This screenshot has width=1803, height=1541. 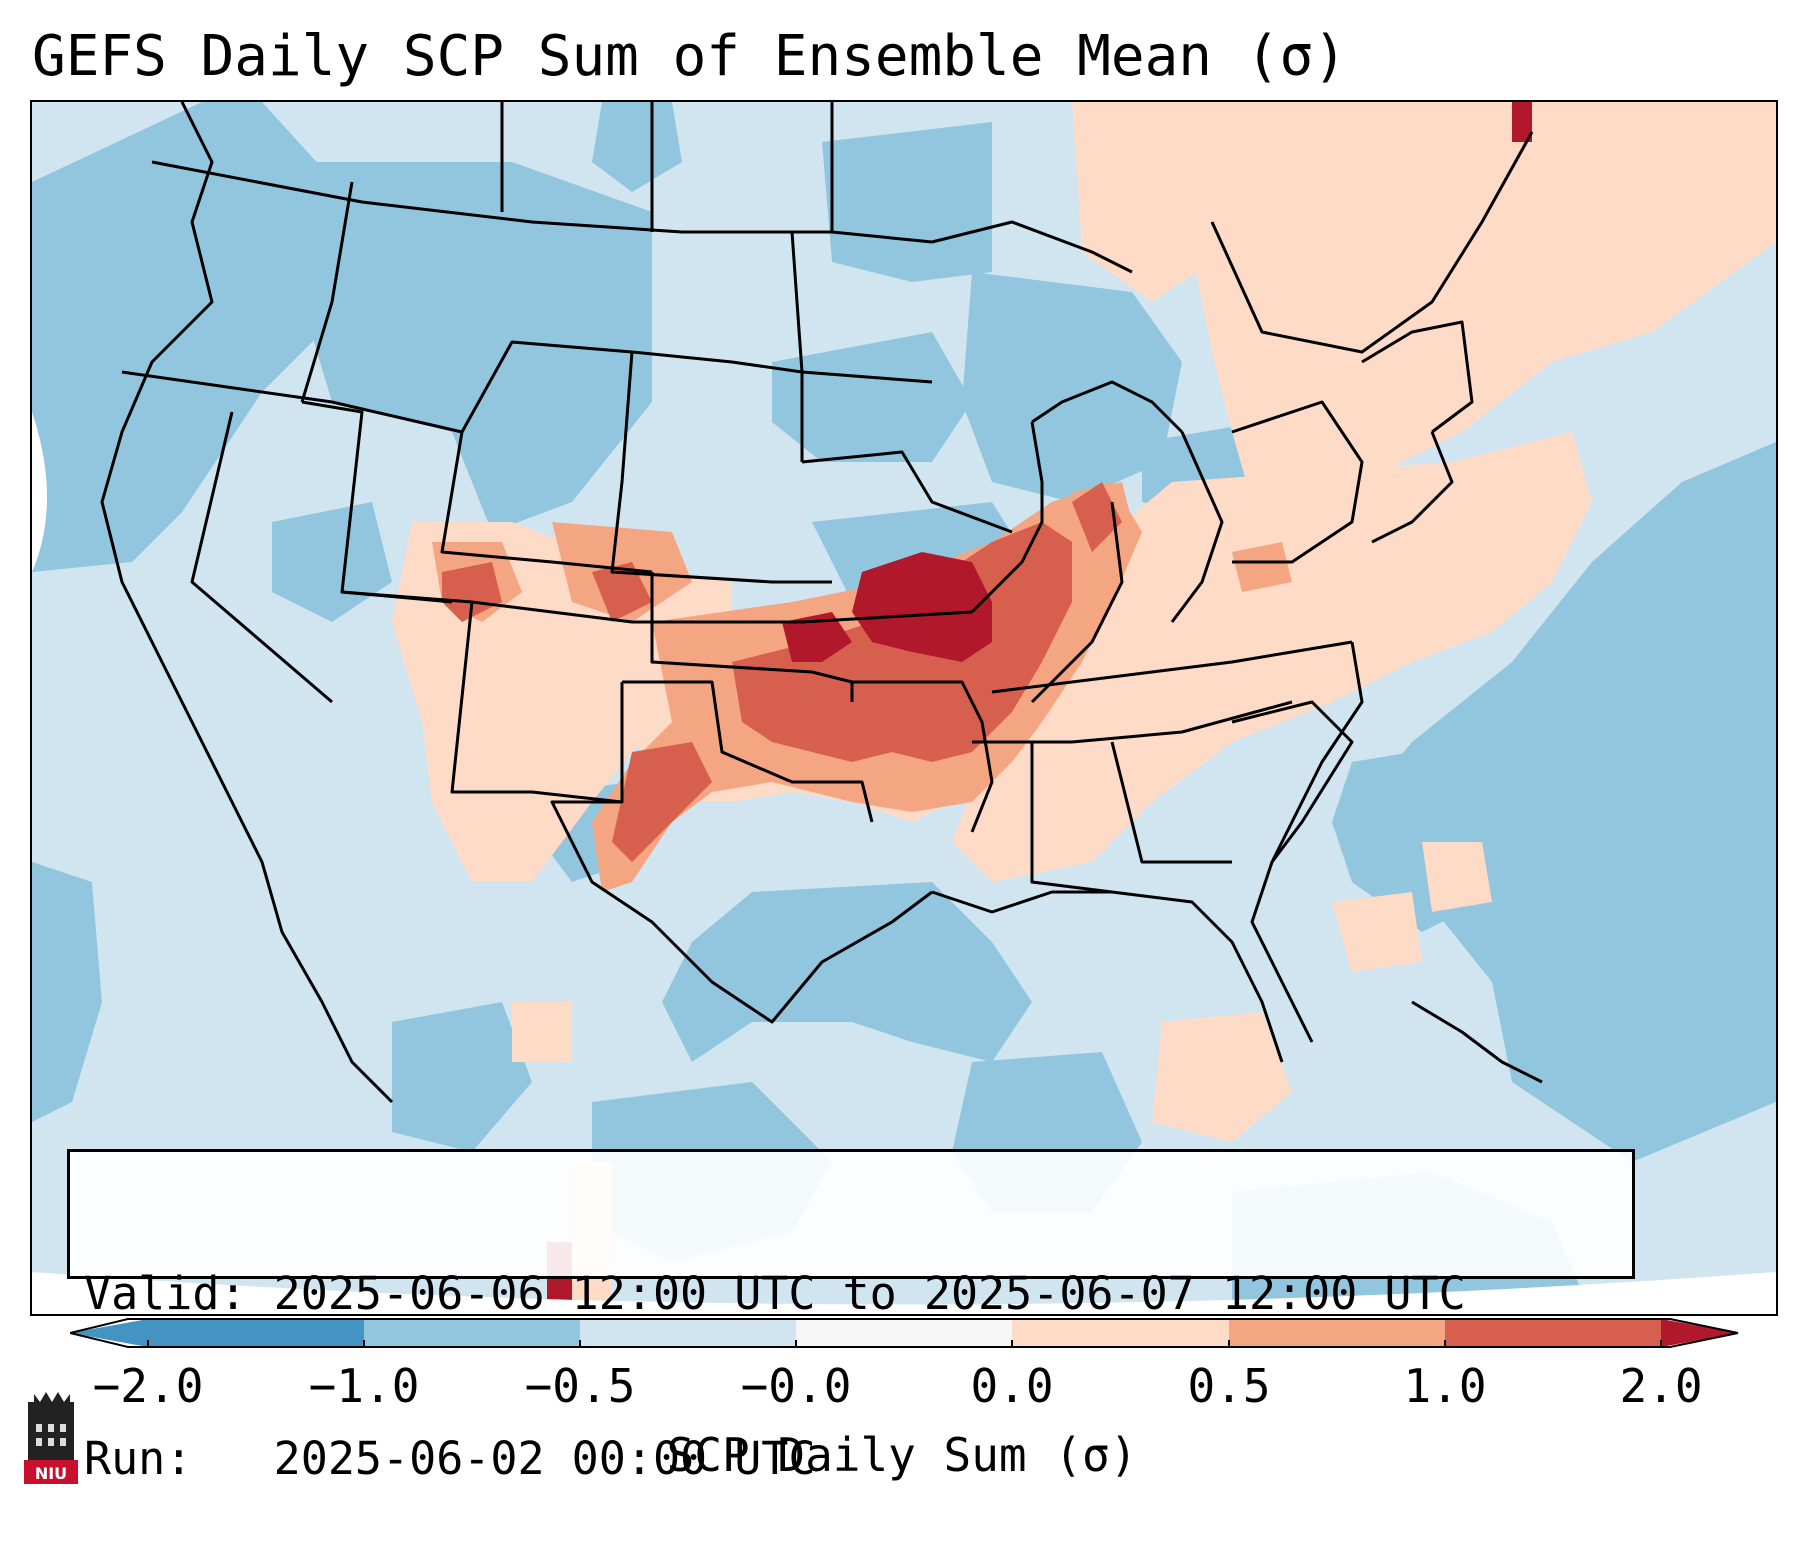 I want to click on illinois-west-border, so click(x=1007, y=517).